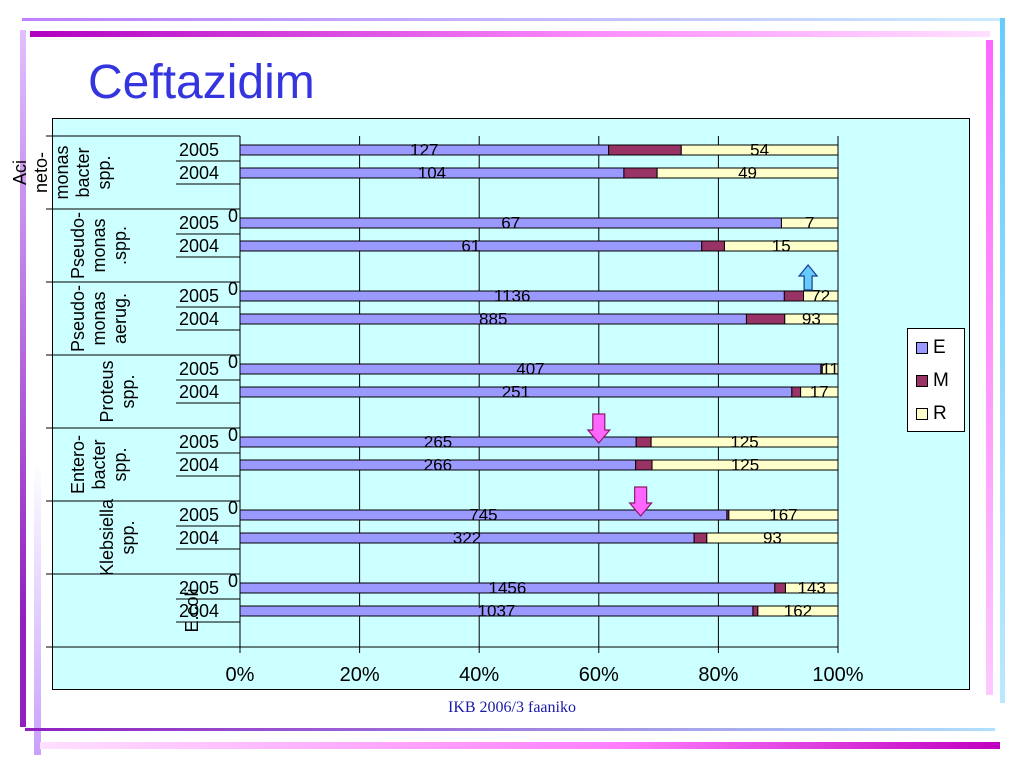 The width and height of the screenshot is (1024, 768). What do you see at coordinates (240, 675) in the screenshot?
I see `x-tick-label: 0%` at bounding box center [240, 675].